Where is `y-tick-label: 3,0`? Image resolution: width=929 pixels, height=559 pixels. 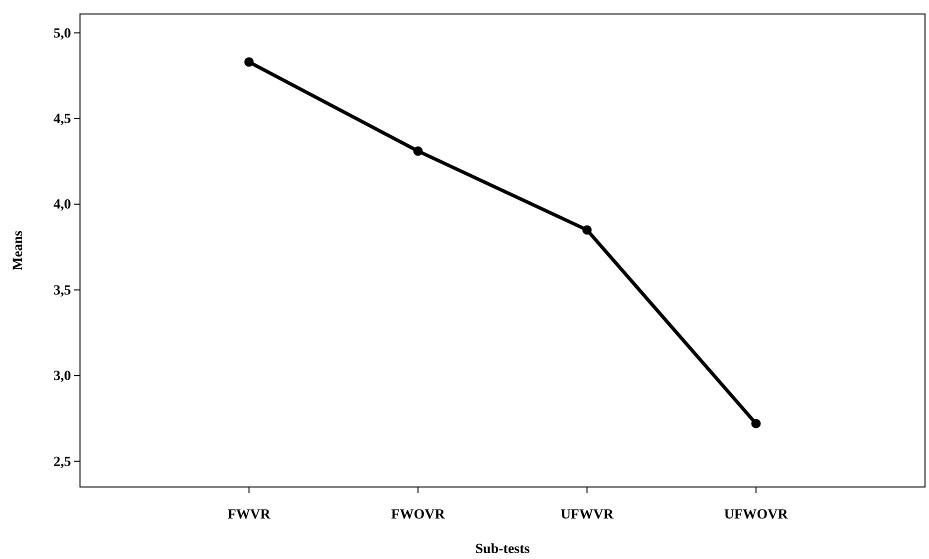 y-tick-label: 3,0 is located at coordinates (62, 376).